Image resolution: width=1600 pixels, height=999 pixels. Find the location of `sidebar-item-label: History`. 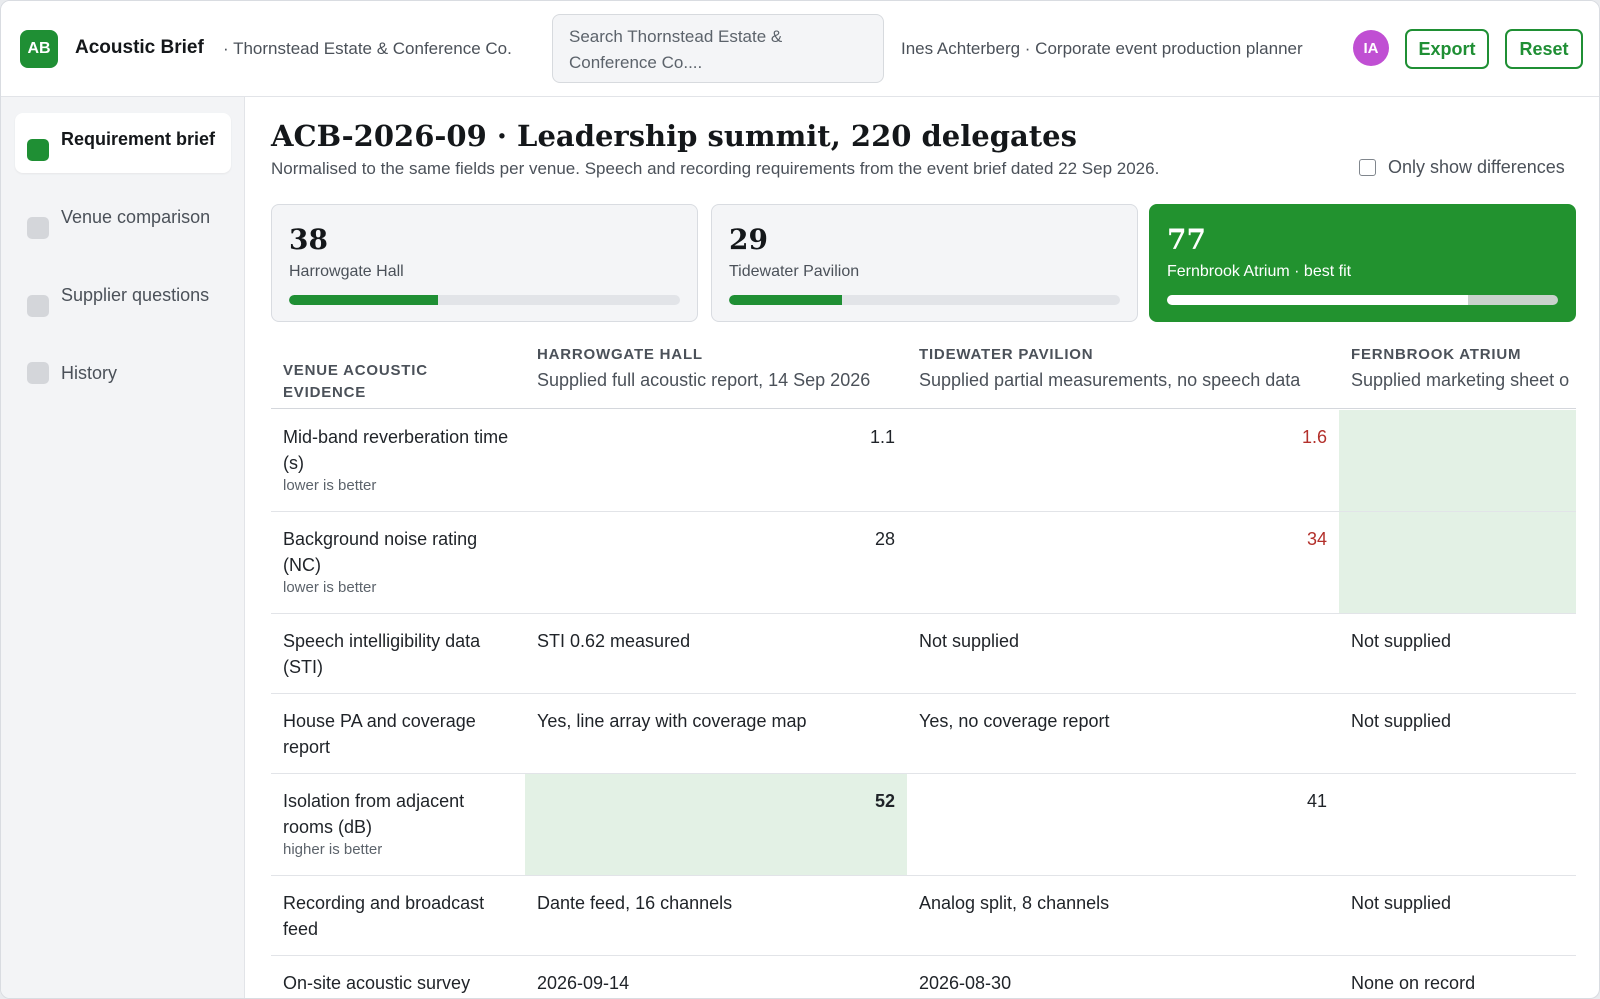

sidebar-item-label: History is located at coordinates (89, 373).